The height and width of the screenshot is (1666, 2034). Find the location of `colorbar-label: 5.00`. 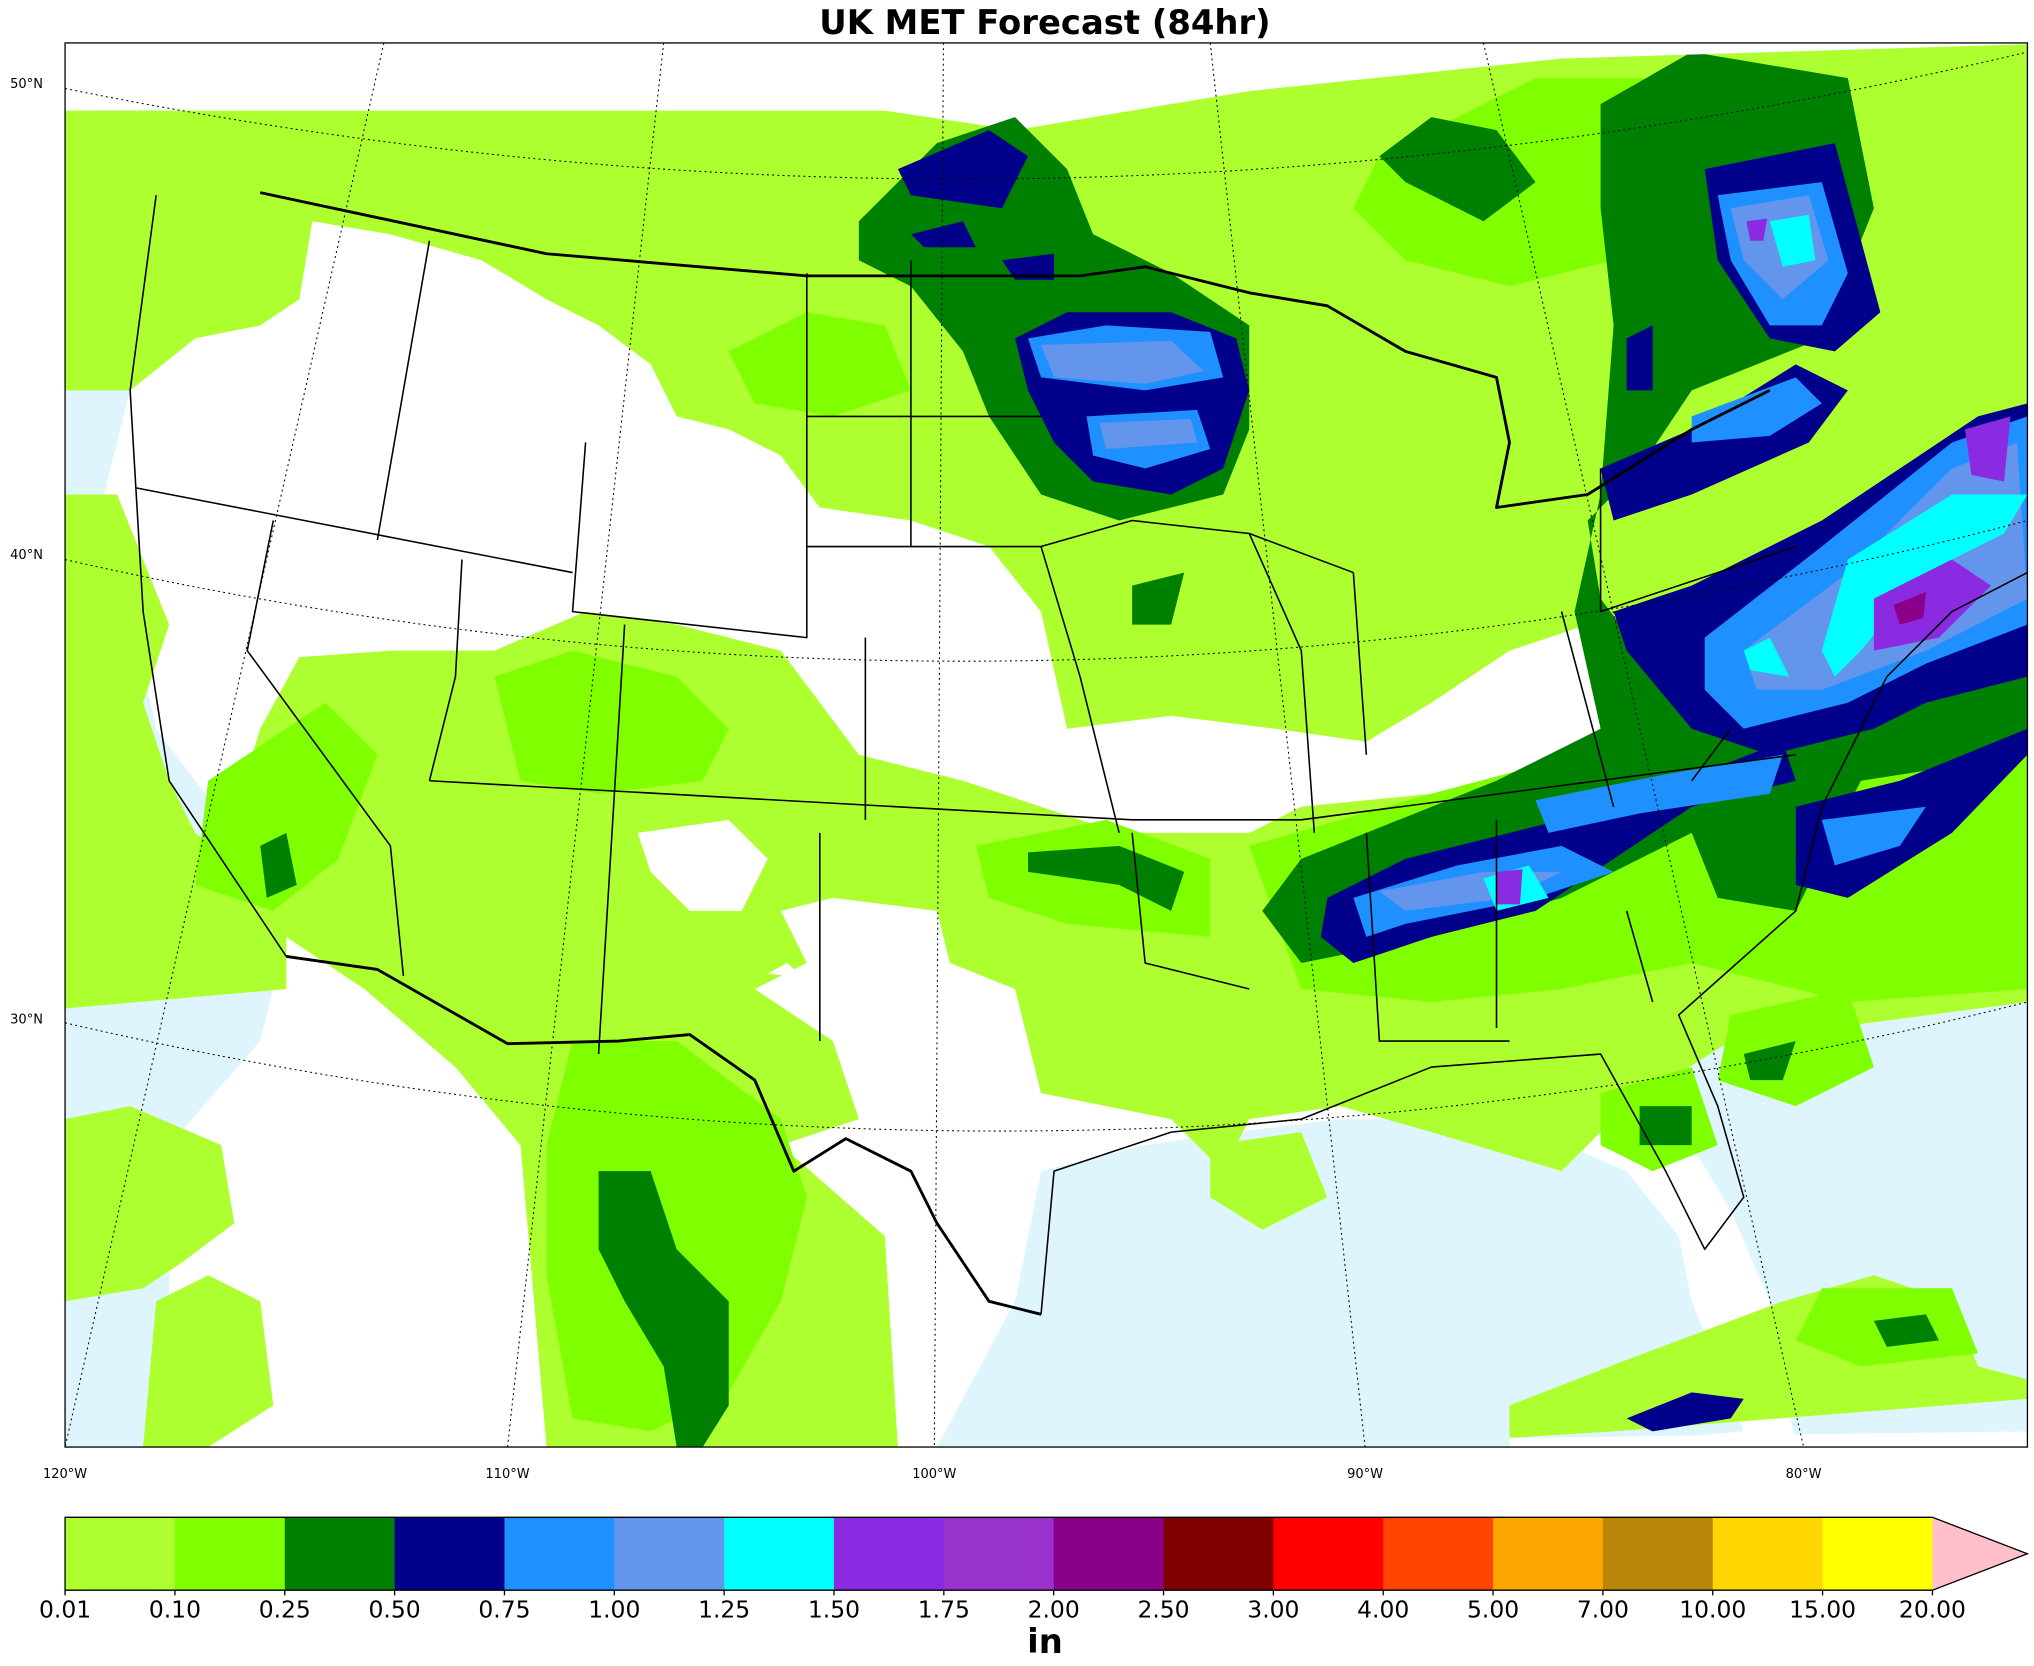

colorbar-label: 5.00 is located at coordinates (1493, 1610).